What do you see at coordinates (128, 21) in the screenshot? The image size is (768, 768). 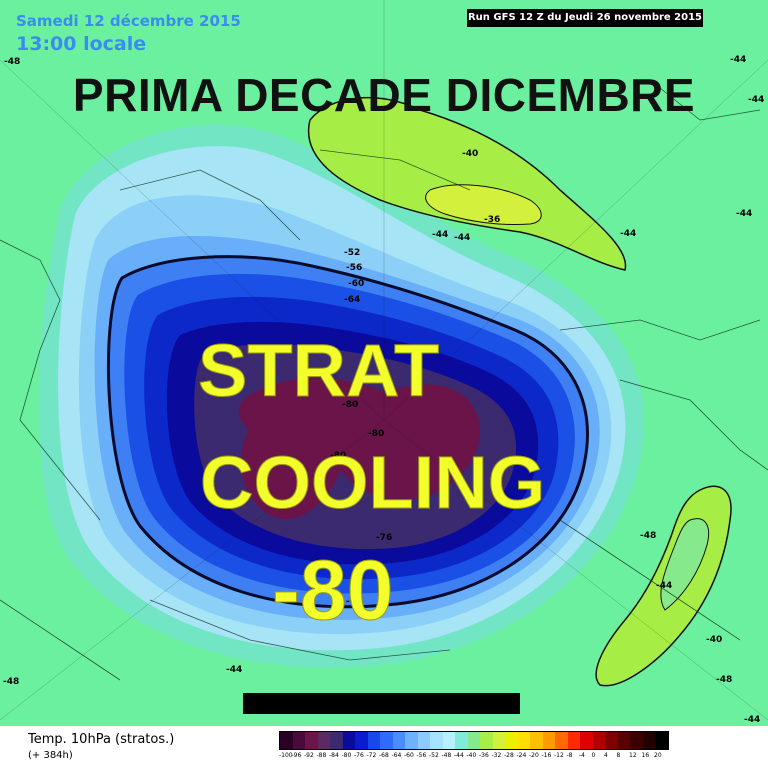 I see `valid-date: Samedi 12 décembre 2015` at bounding box center [128, 21].